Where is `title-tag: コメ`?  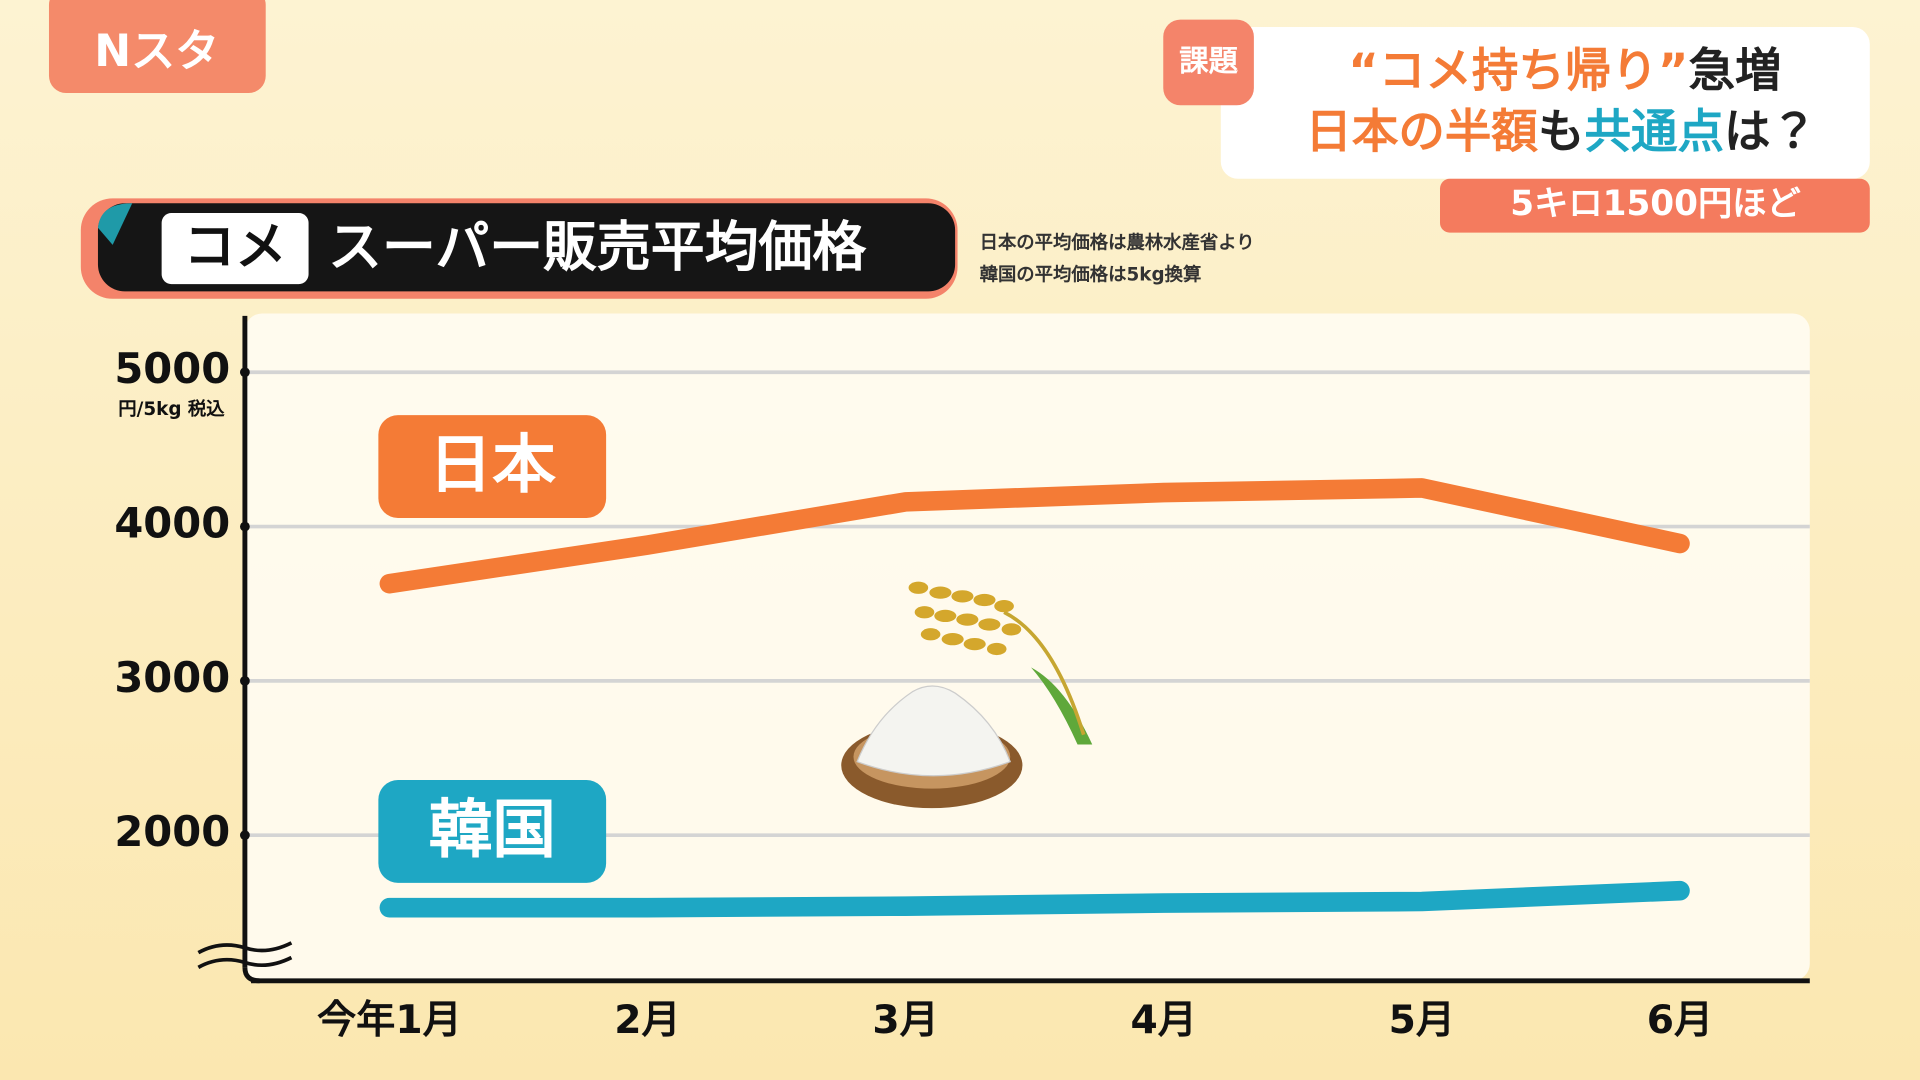
title-tag: コメ is located at coordinates (235, 247).